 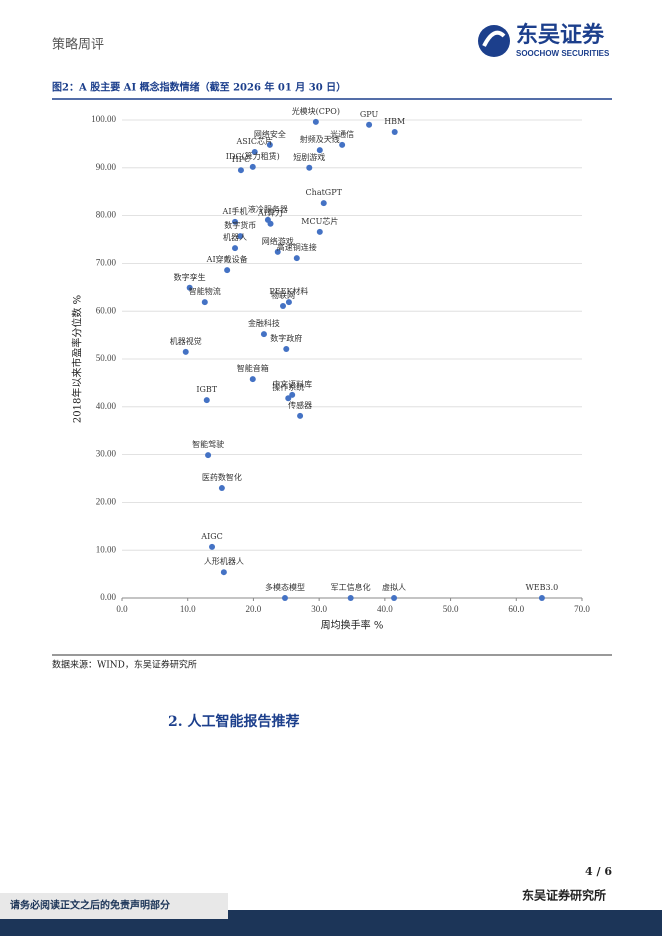 What do you see at coordinates (234, 721) in the screenshot?
I see `section-heading: 2. 人工智能报告推荐` at bounding box center [234, 721].